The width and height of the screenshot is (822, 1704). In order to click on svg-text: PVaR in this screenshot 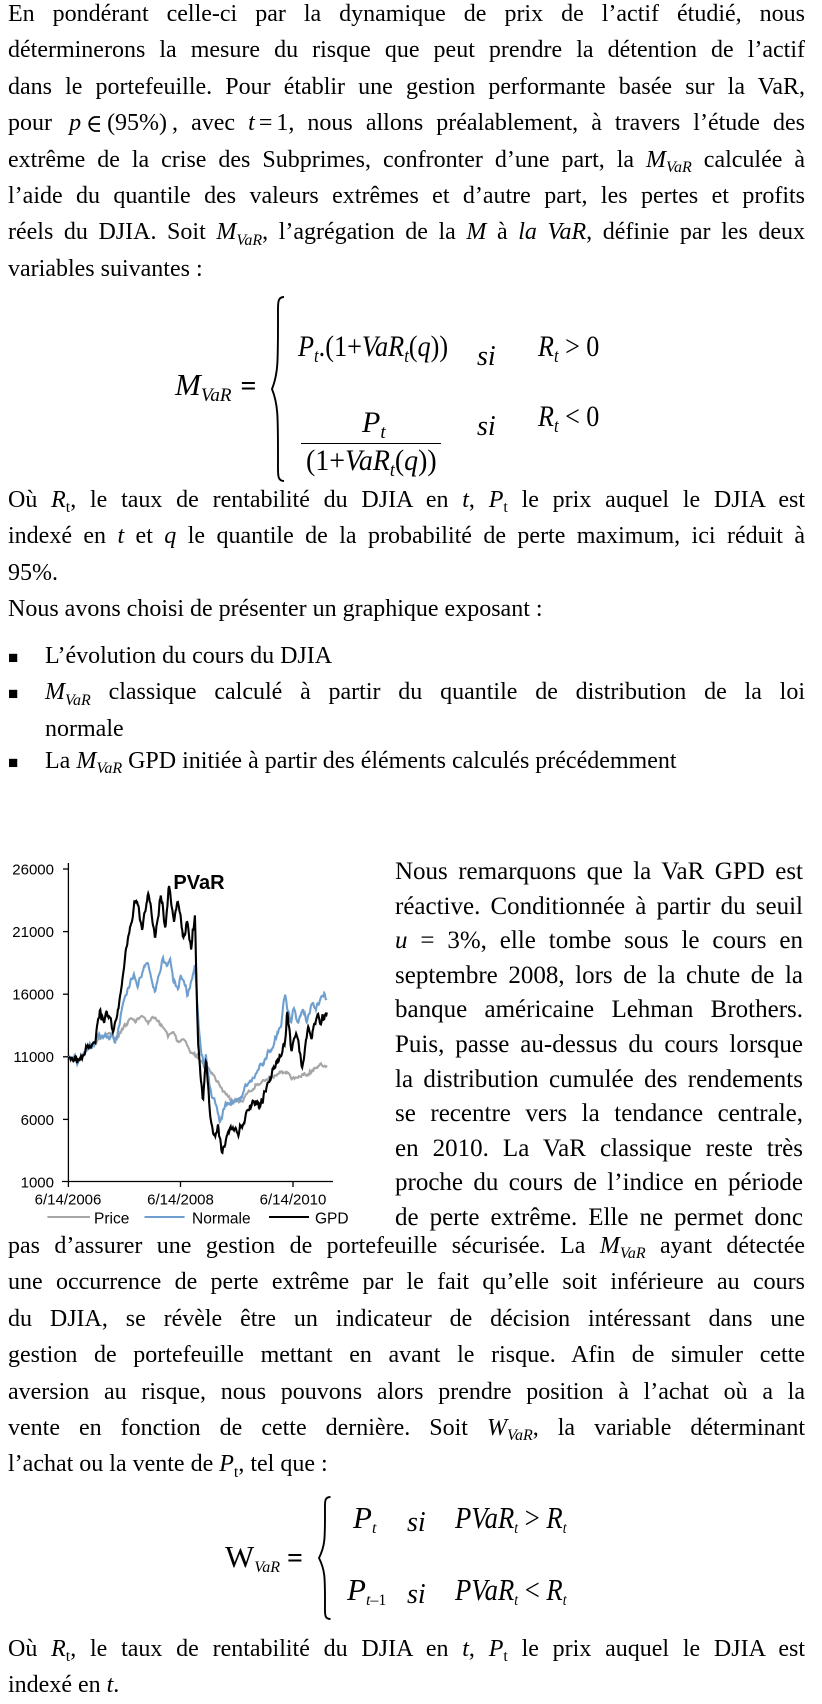, I will do `click(199, 883)`.